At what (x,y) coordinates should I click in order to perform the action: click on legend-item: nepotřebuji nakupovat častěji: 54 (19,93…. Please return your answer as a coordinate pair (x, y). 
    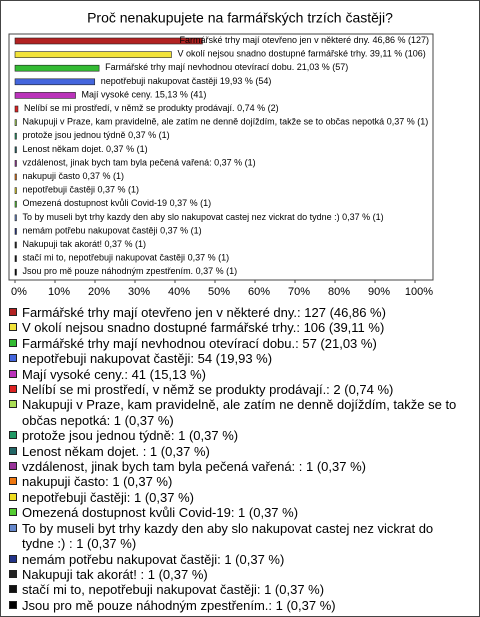
    Looking at the image, I should click on (235, 358).